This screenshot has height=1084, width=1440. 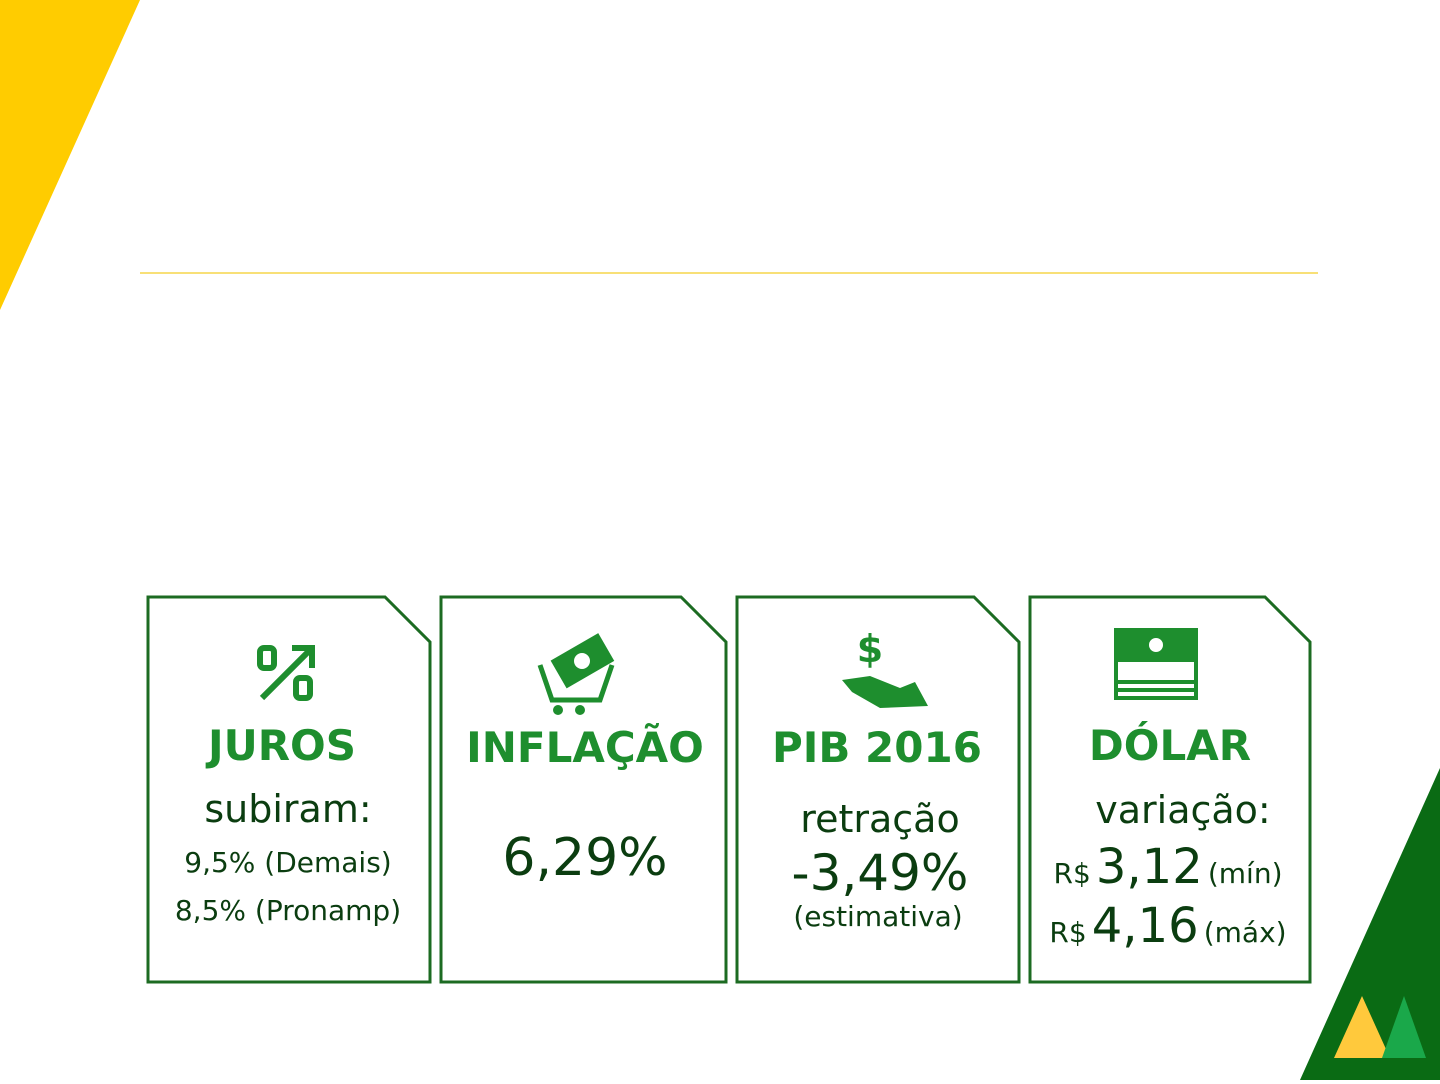 I want to click on card-title: DÓLAR, so click(x=1170, y=745).